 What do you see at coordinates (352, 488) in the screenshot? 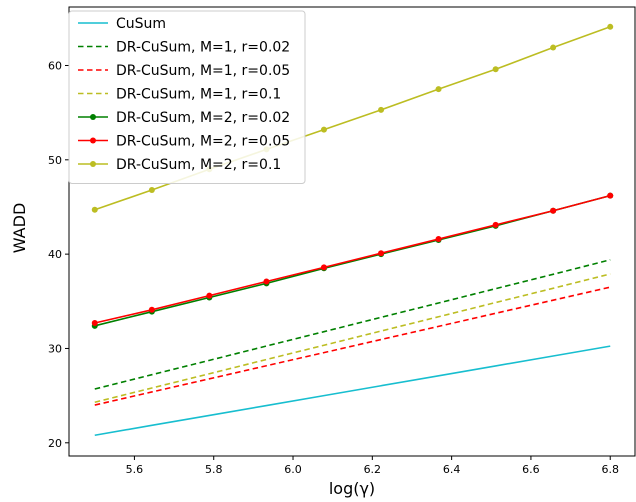
I see `x-axis-label: log(γ)` at bounding box center [352, 488].